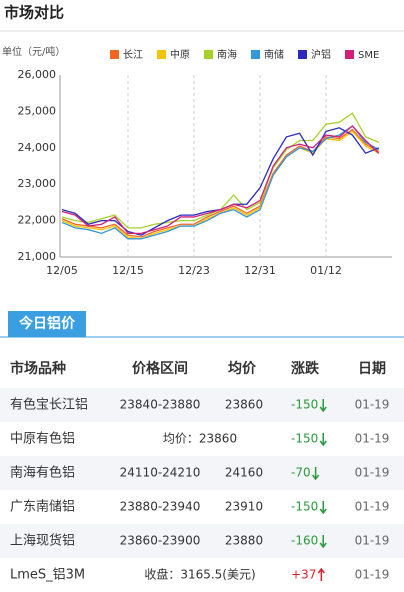 Image resolution: width=404 pixels, height=592 pixels. I want to click on column-header: 价格区间, so click(160, 368).